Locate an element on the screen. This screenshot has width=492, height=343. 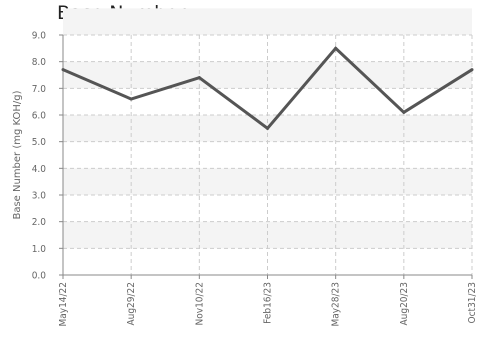
x-tick-label: May14/22 is located at coordinates (63, 304).